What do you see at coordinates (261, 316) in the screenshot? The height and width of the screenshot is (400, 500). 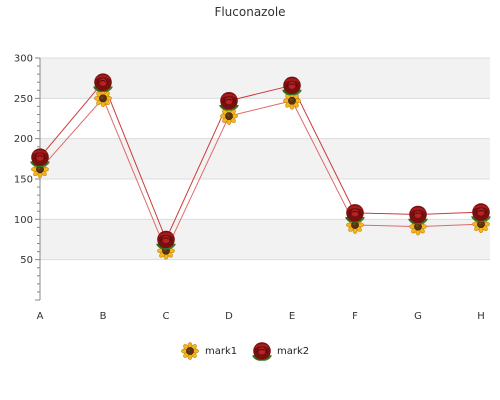 I see `x-axis: A B C D E F G H` at bounding box center [261, 316].